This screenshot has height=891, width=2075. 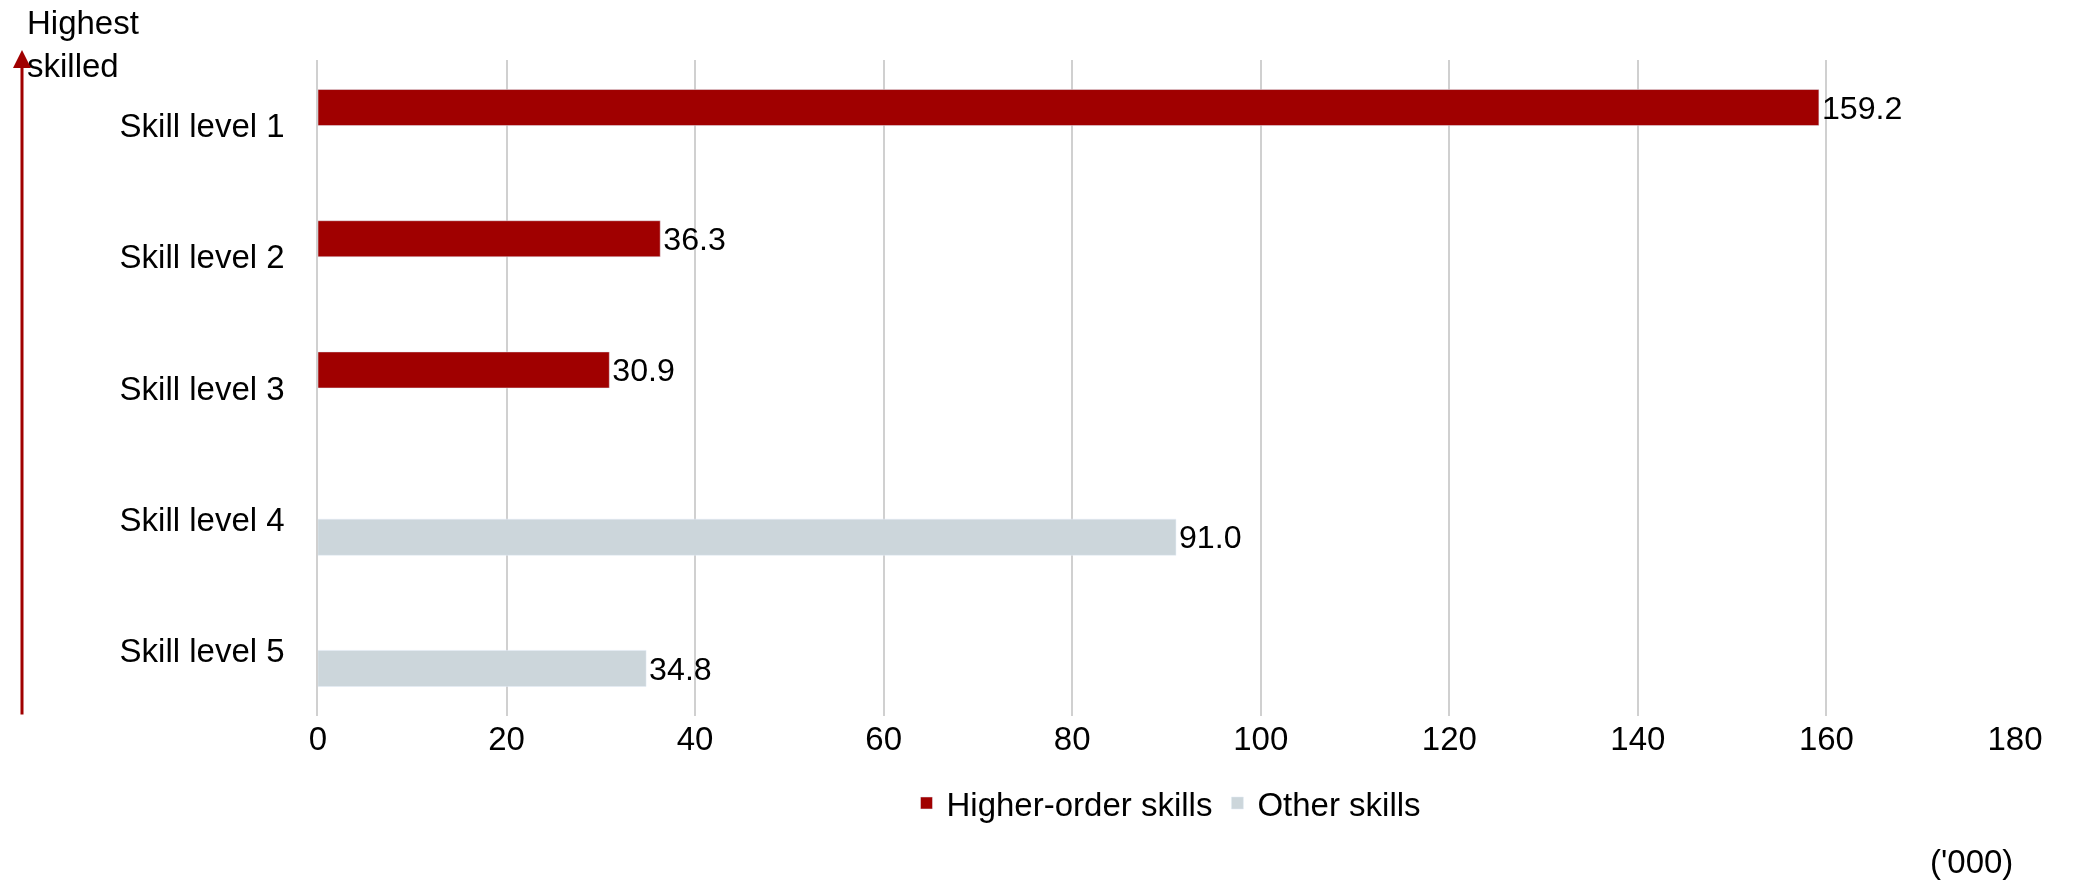 What do you see at coordinates (318, 738) in the screenshot?
I see `x-tick-label: 0` at bounding box center [318, 738].